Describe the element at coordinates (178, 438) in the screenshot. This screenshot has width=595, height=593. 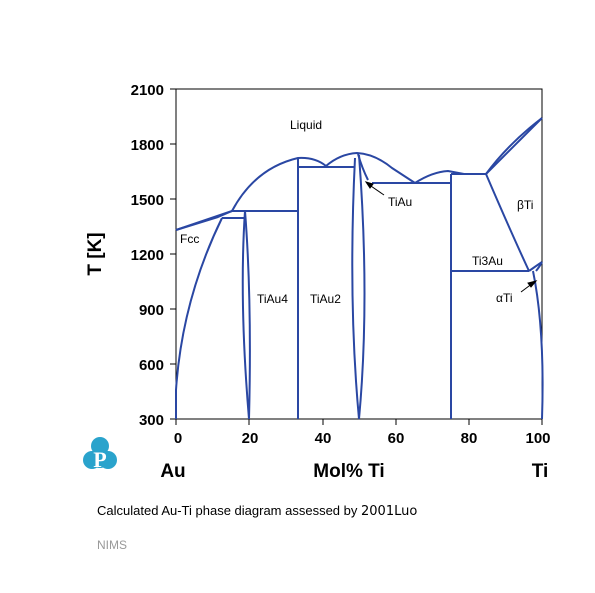
I see `x-tick-label: 0` at that location.